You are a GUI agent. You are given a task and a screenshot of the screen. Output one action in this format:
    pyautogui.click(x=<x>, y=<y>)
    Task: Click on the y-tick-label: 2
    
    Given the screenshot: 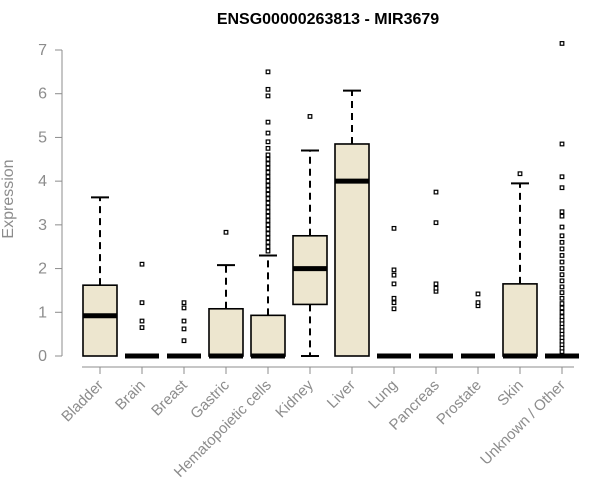 What is the action you would take?
    pyautogui.click(x=42, y=269)
    